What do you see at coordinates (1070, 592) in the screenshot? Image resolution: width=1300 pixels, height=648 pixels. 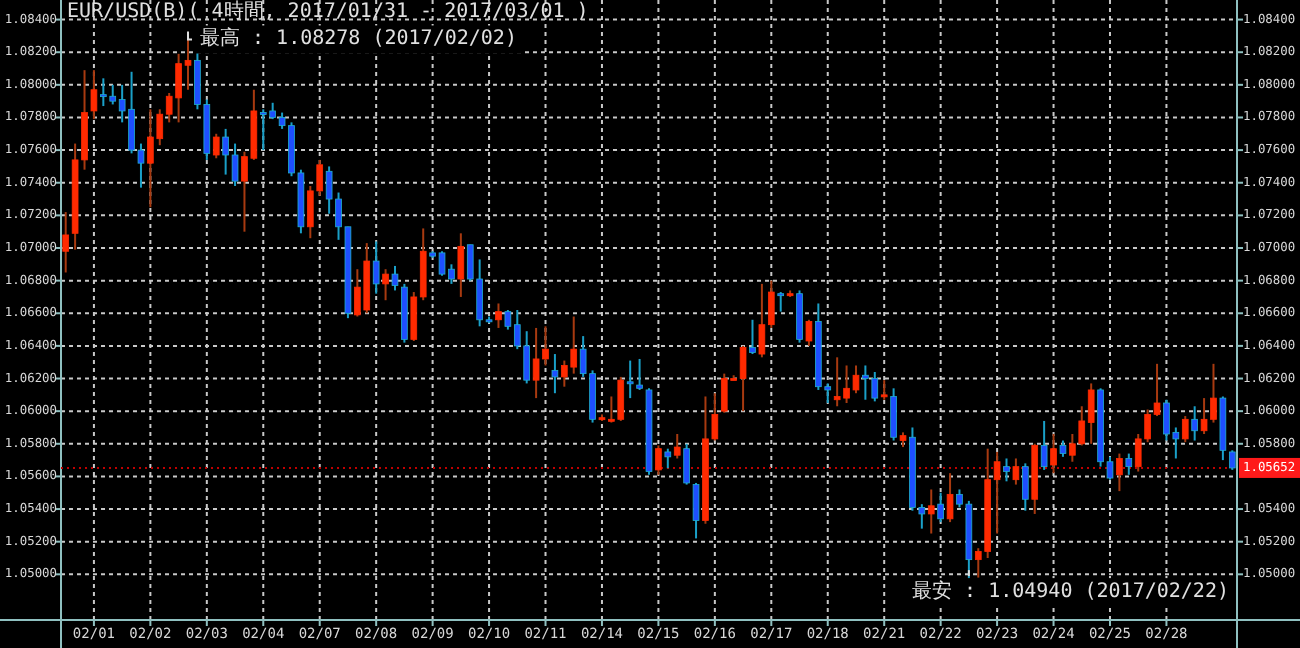 I see `annotation: 最安 : 1.04940 (2017/02/22)` at bounding box center [1070, 592].